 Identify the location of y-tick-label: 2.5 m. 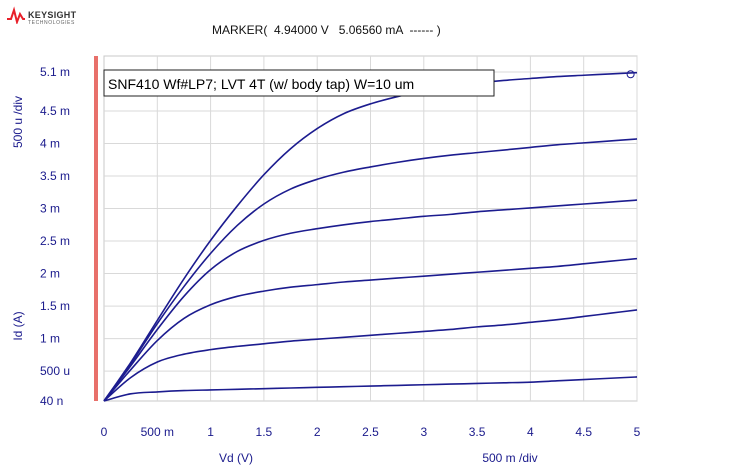
(55, 241).